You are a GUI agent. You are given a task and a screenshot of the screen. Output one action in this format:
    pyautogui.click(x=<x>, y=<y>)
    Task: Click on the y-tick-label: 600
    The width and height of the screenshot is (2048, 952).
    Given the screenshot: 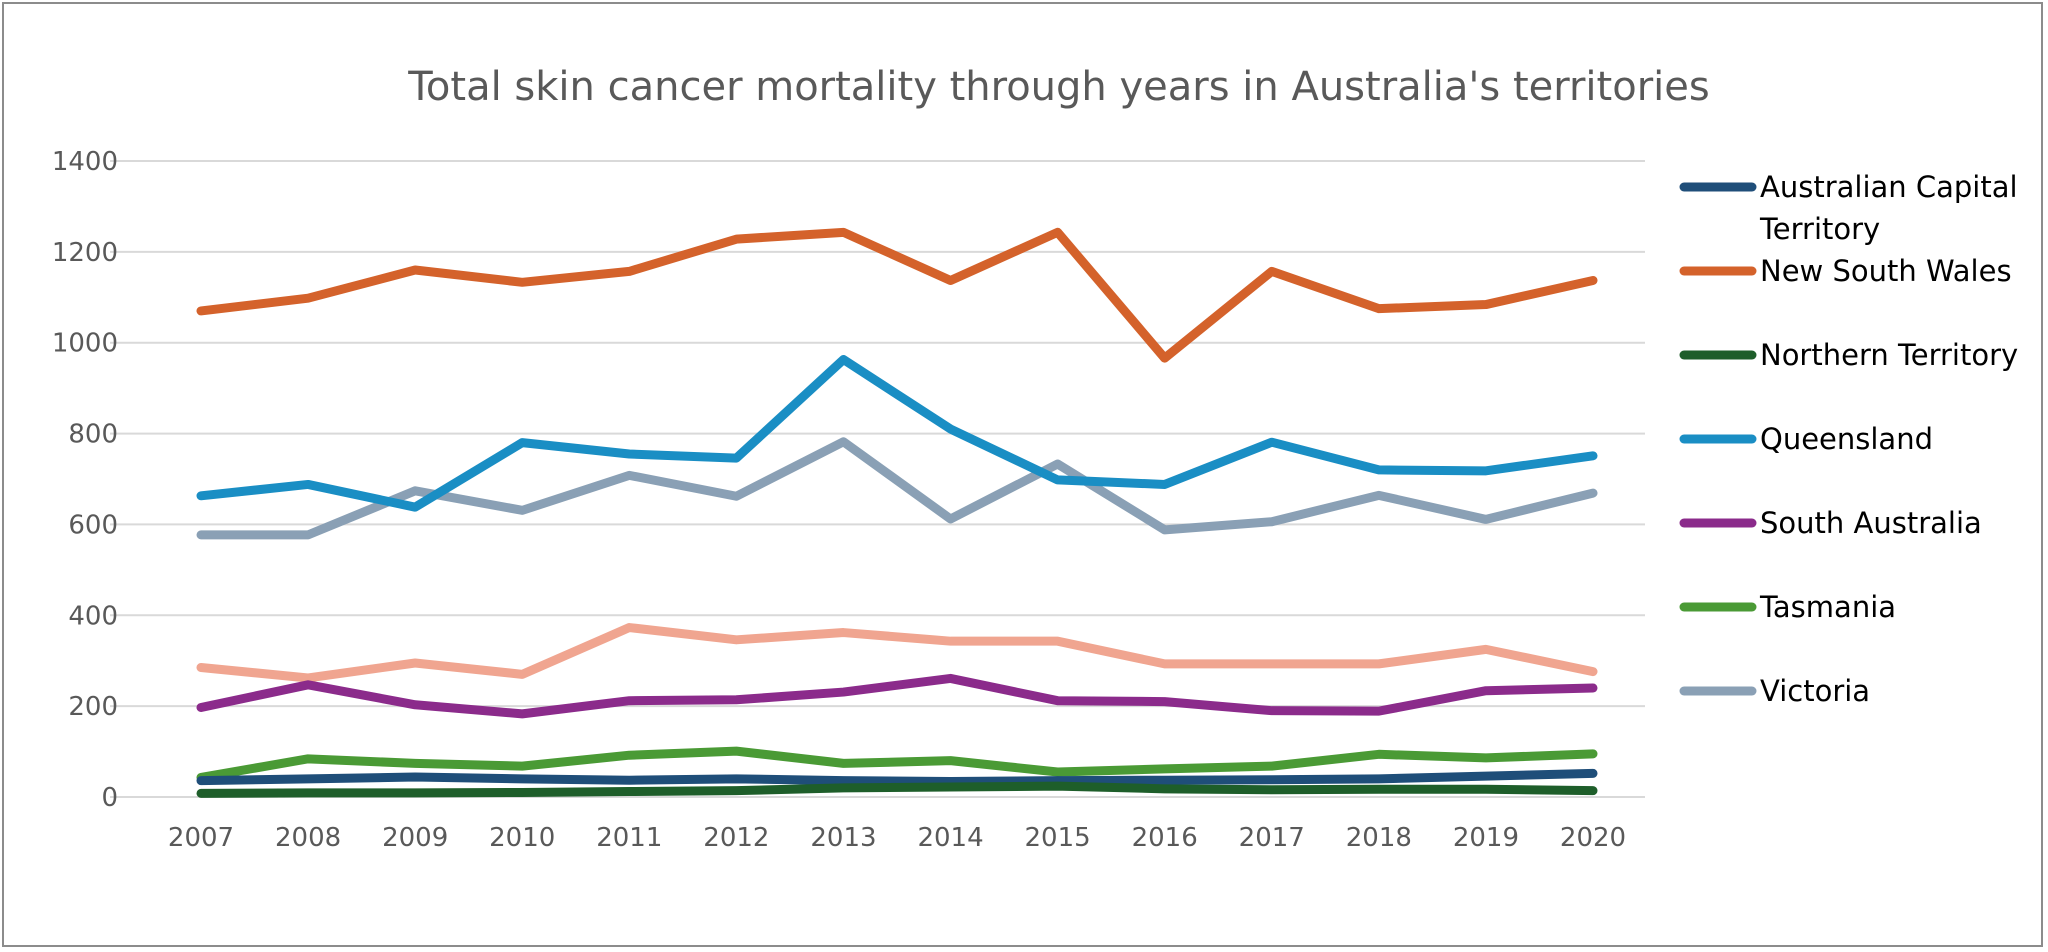 What is the action you would take?
    pyautogui.click(x=93, y=525)
    